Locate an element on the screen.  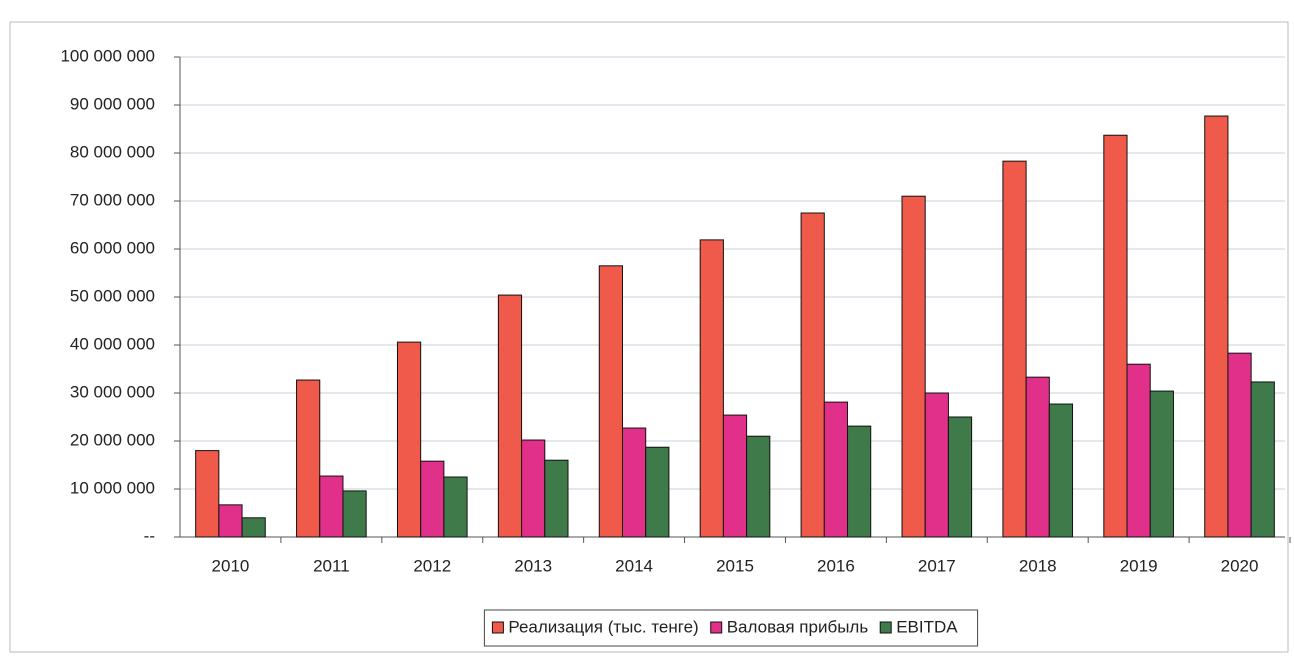
y-tick-label: 20 000 000 is located at coordinates (112, 439).